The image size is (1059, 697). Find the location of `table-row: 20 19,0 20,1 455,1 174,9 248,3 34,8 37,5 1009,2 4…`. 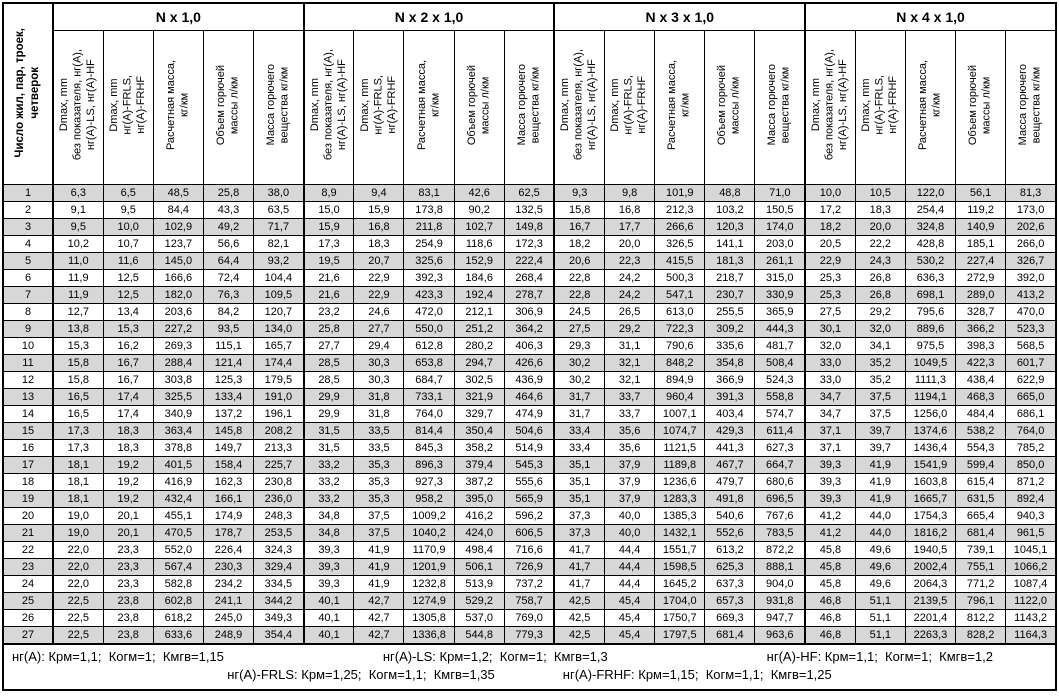

table-row: 20 19,0 20,1 455,1 174,9 248,3 34,8 37,5 1009,2 4… is located at coordinates (529, 516).